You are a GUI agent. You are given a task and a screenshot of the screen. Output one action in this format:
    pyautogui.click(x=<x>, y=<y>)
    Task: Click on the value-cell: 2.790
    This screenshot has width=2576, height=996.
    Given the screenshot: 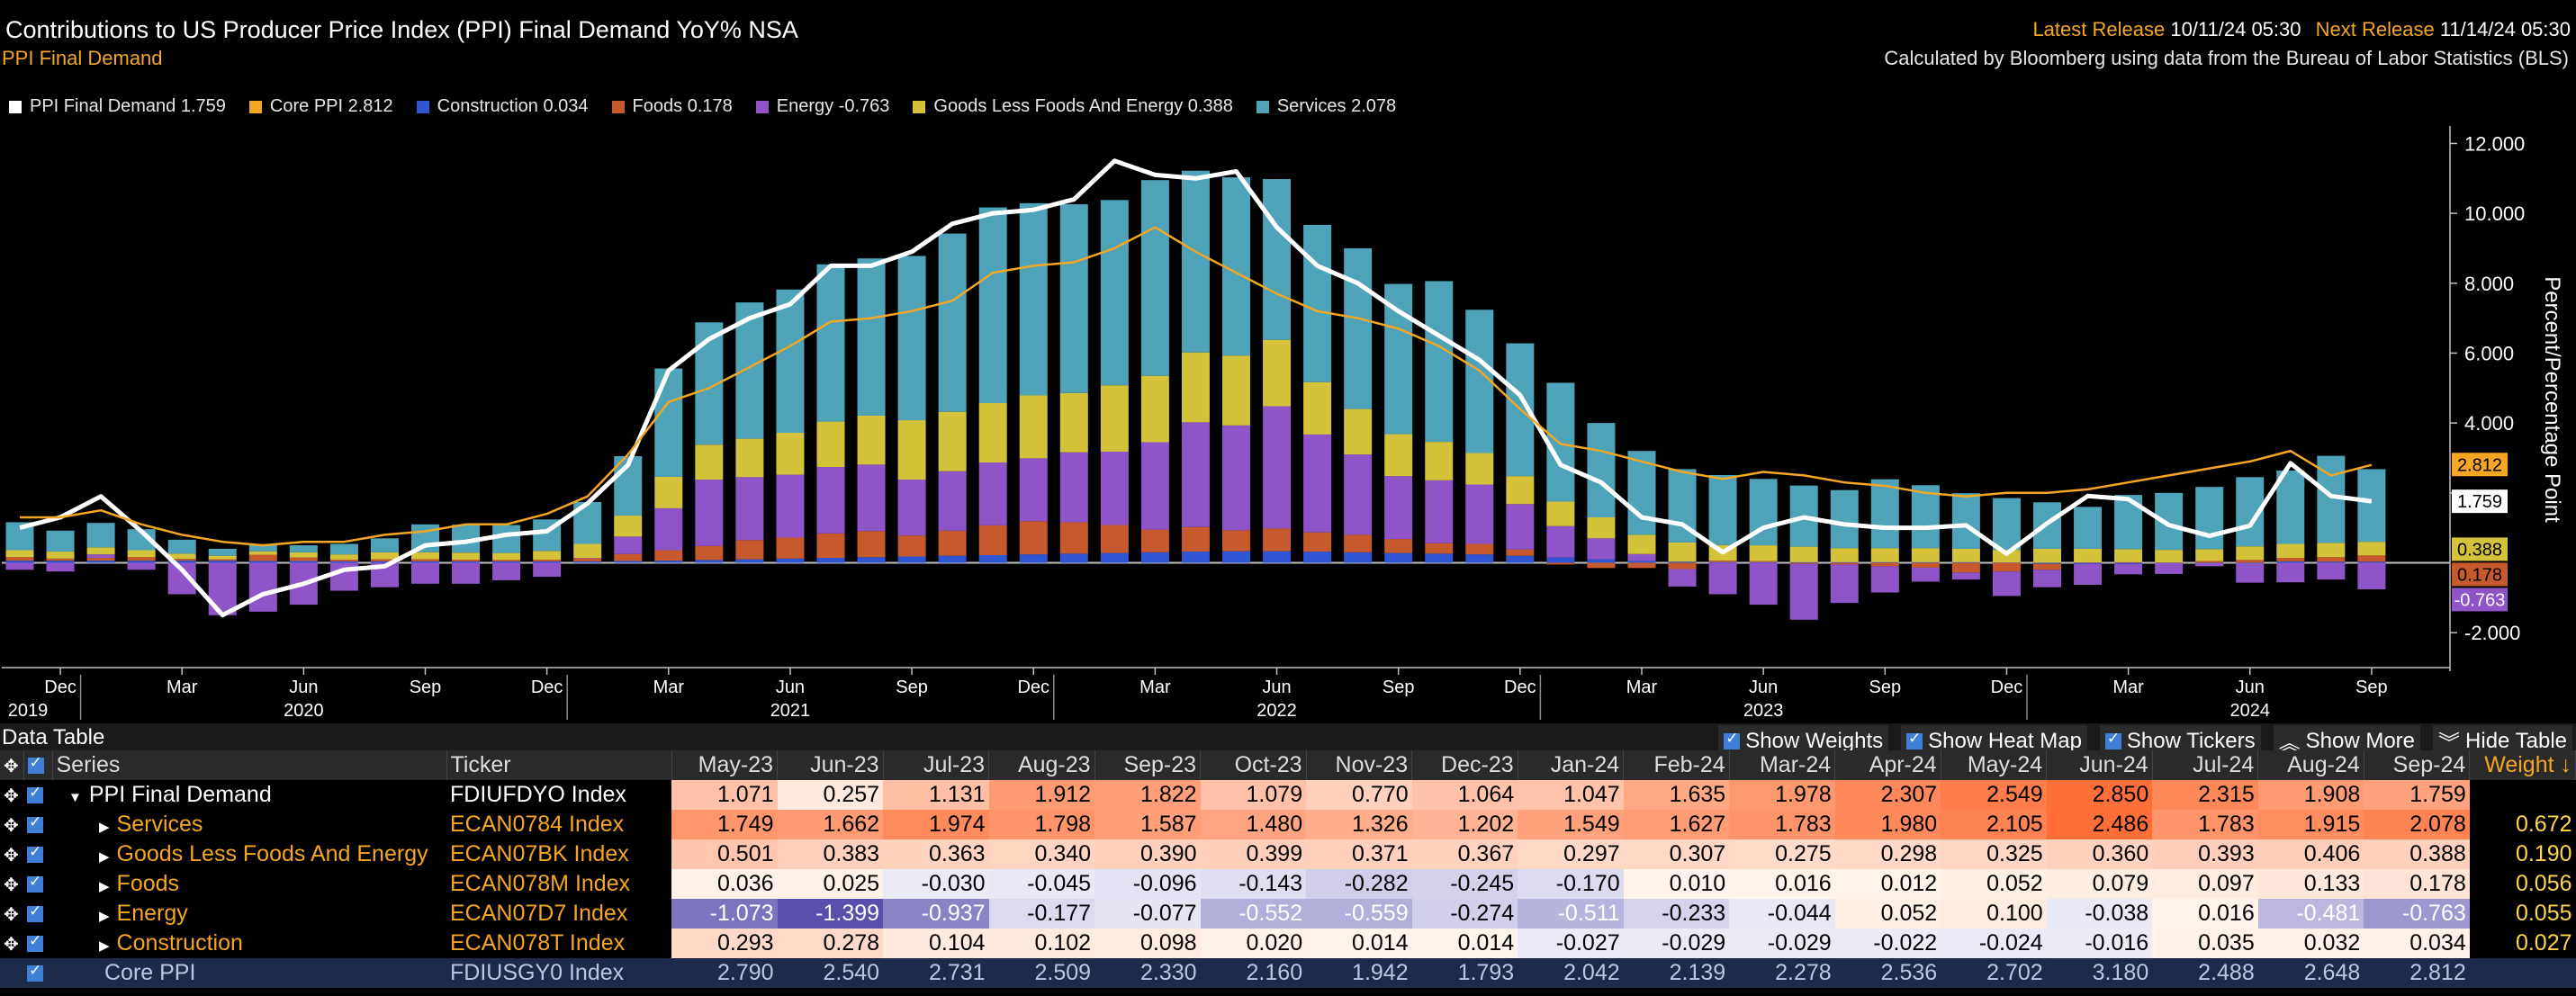 What is the action you would take?
    pyautogui.click(x=724, y=973)
    